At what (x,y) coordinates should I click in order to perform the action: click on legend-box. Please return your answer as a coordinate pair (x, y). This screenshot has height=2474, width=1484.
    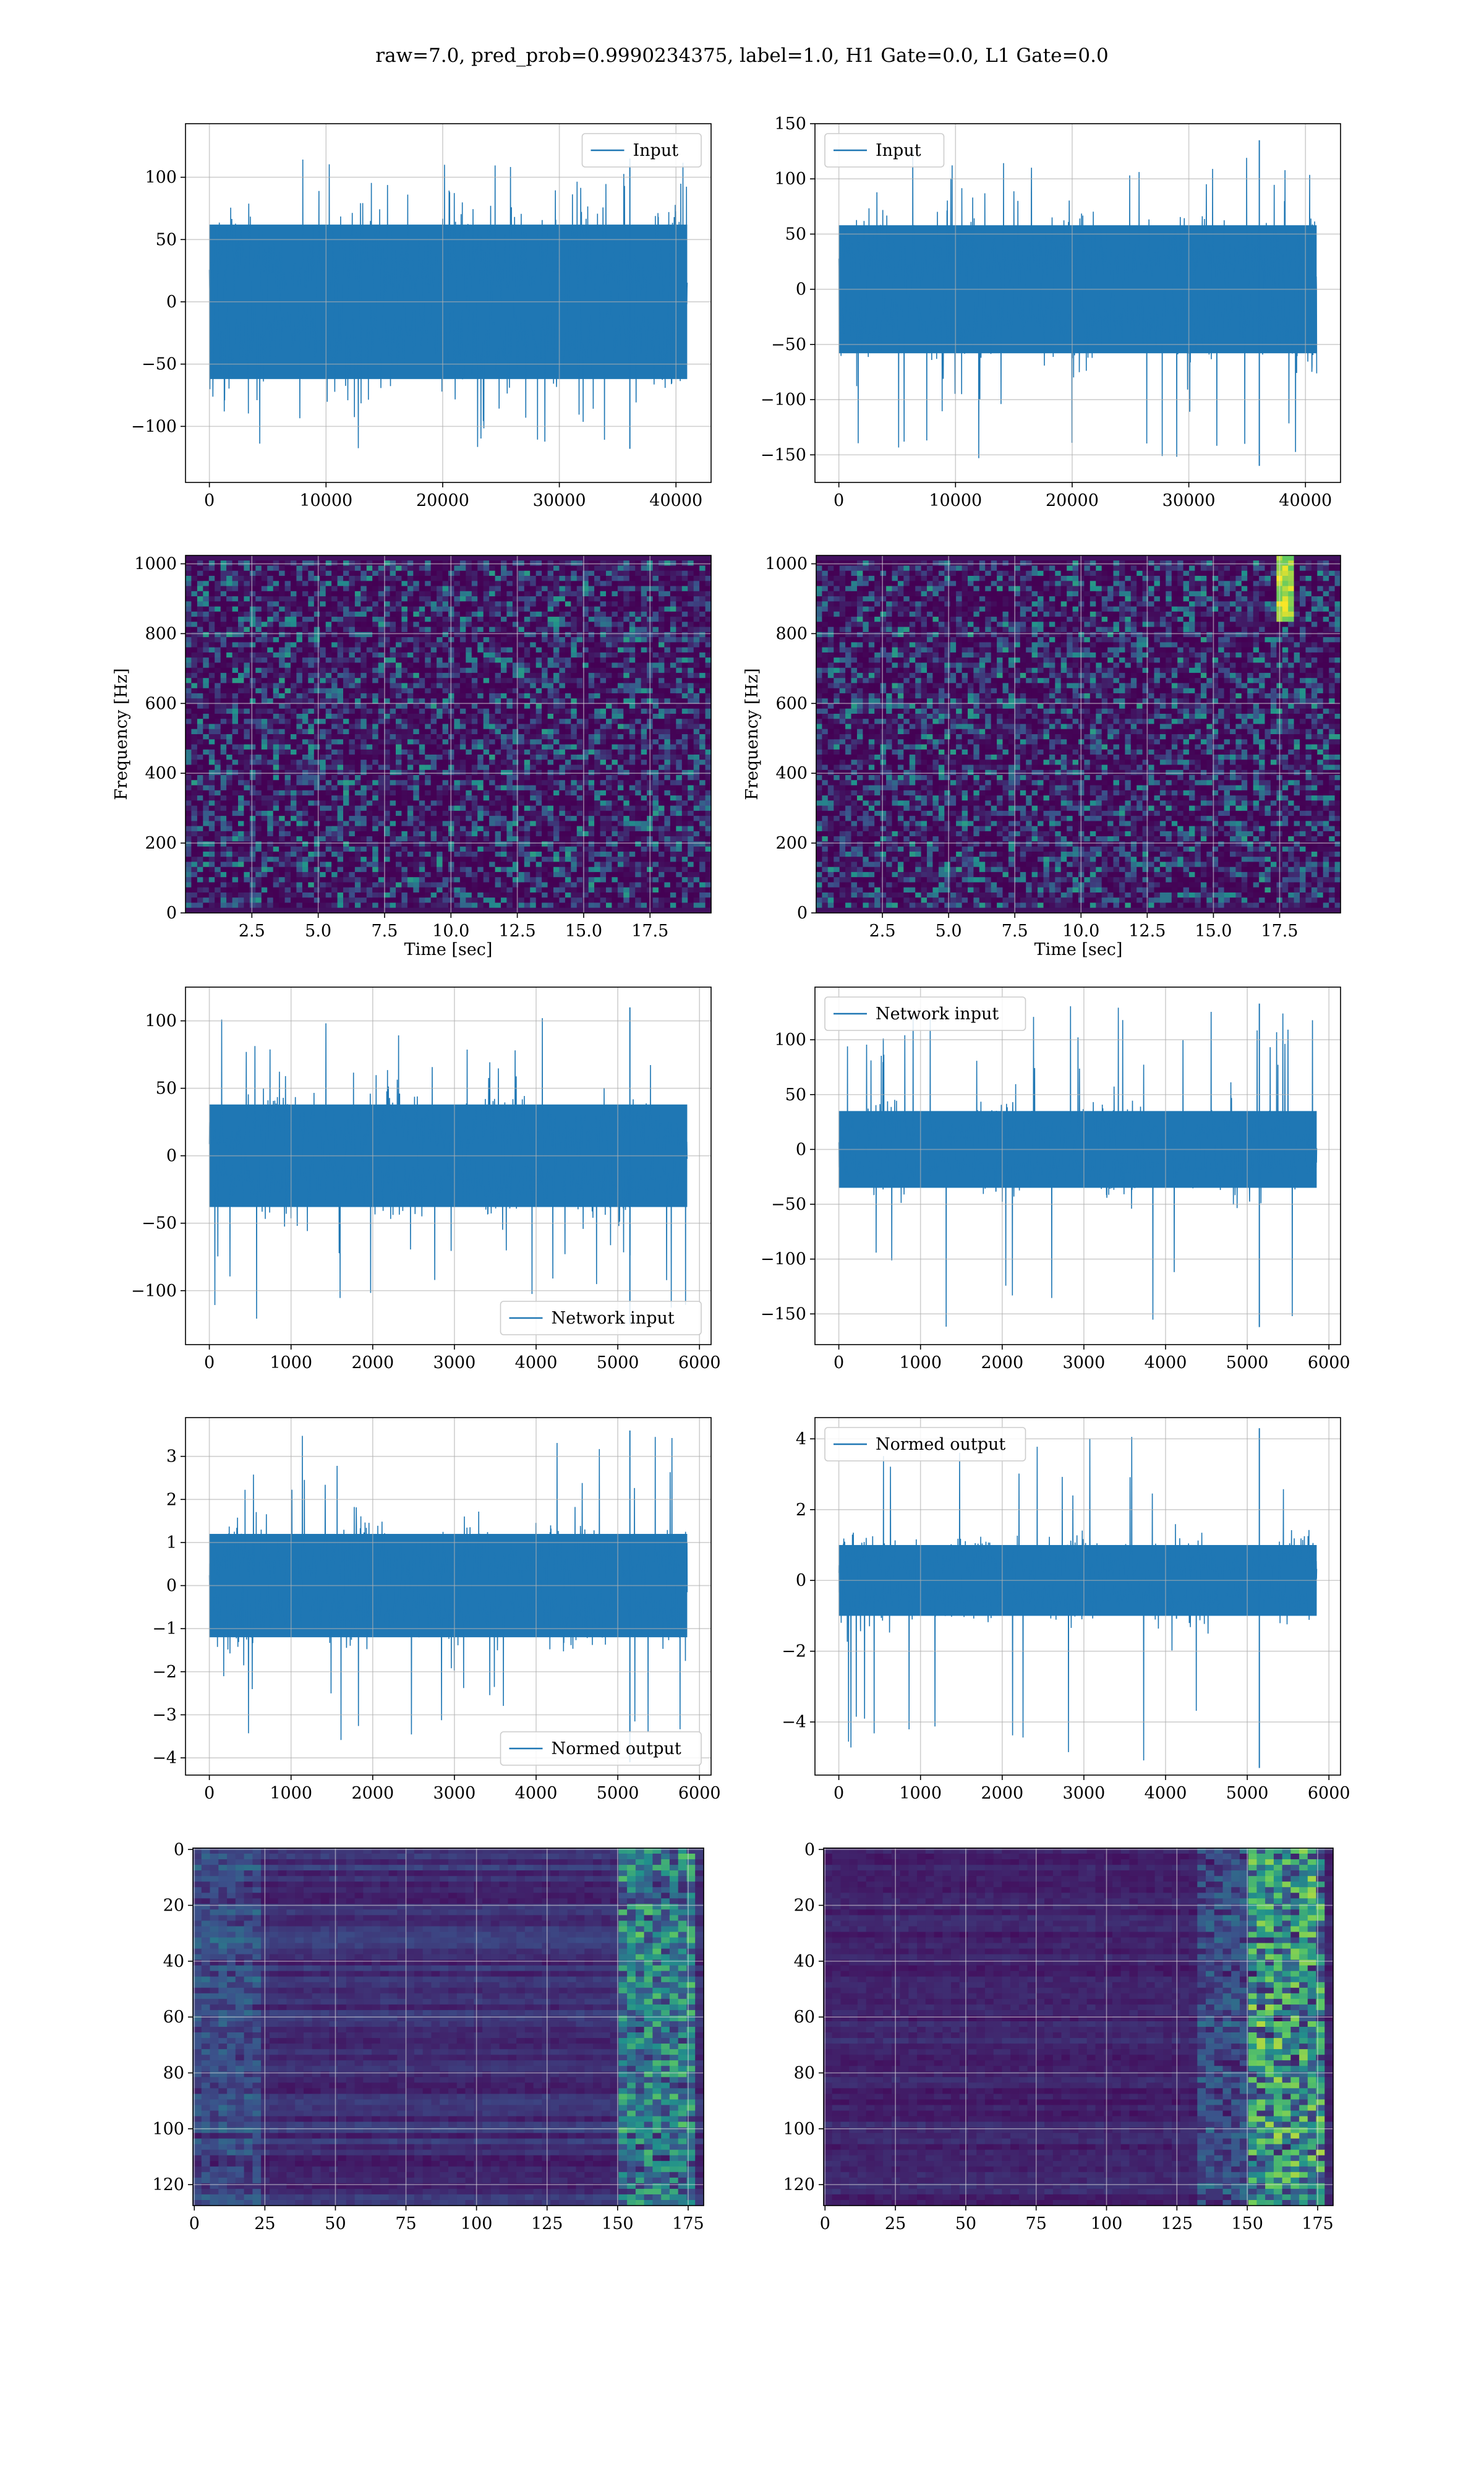
    Looking at the image, I should click on (641, 151).